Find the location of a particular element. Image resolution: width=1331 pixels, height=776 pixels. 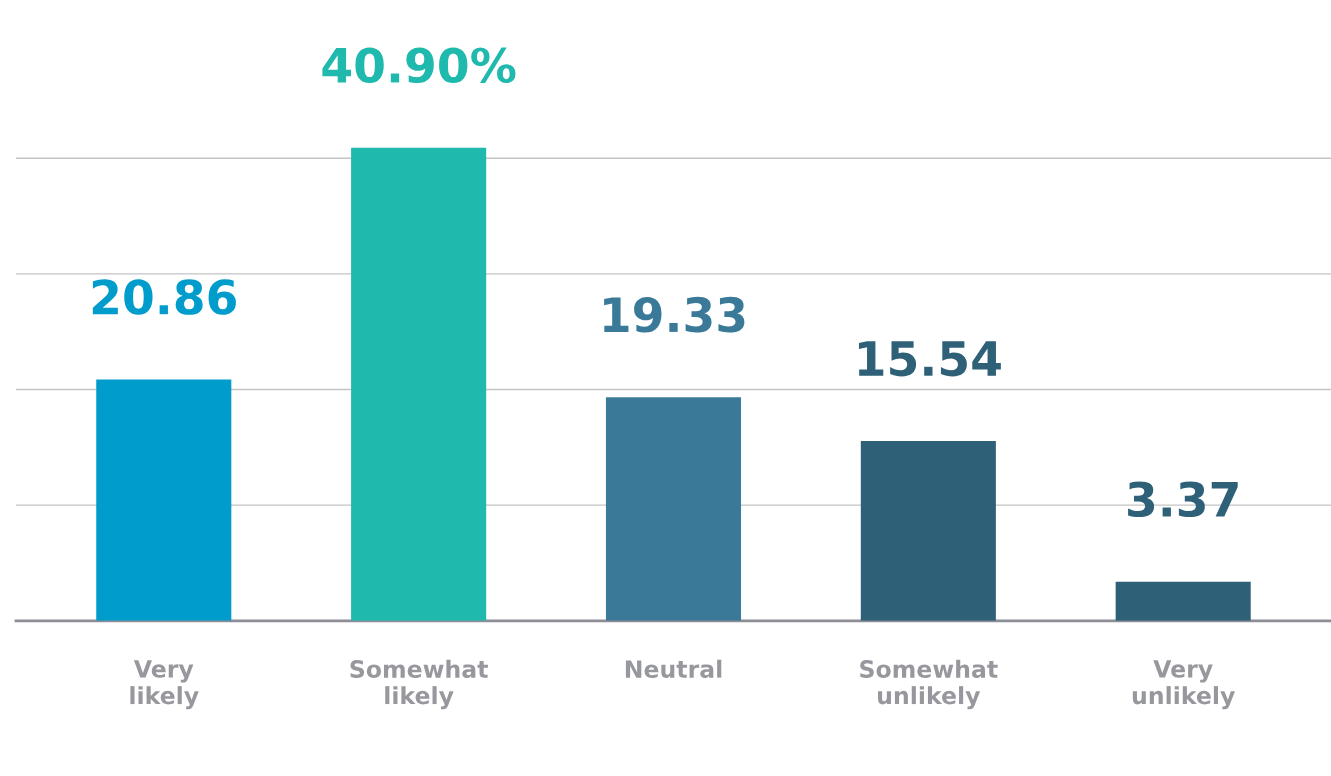

x-tick-label: Very likely is located at coordinates (164, 685).